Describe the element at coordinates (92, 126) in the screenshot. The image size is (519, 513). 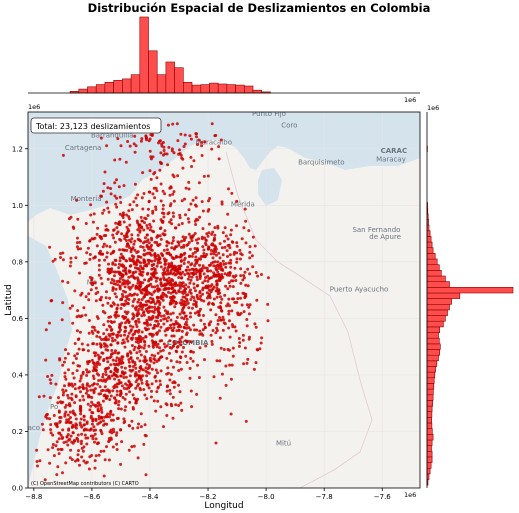
I see `total-label: Total: 23,123 deslizamientos` at that location.